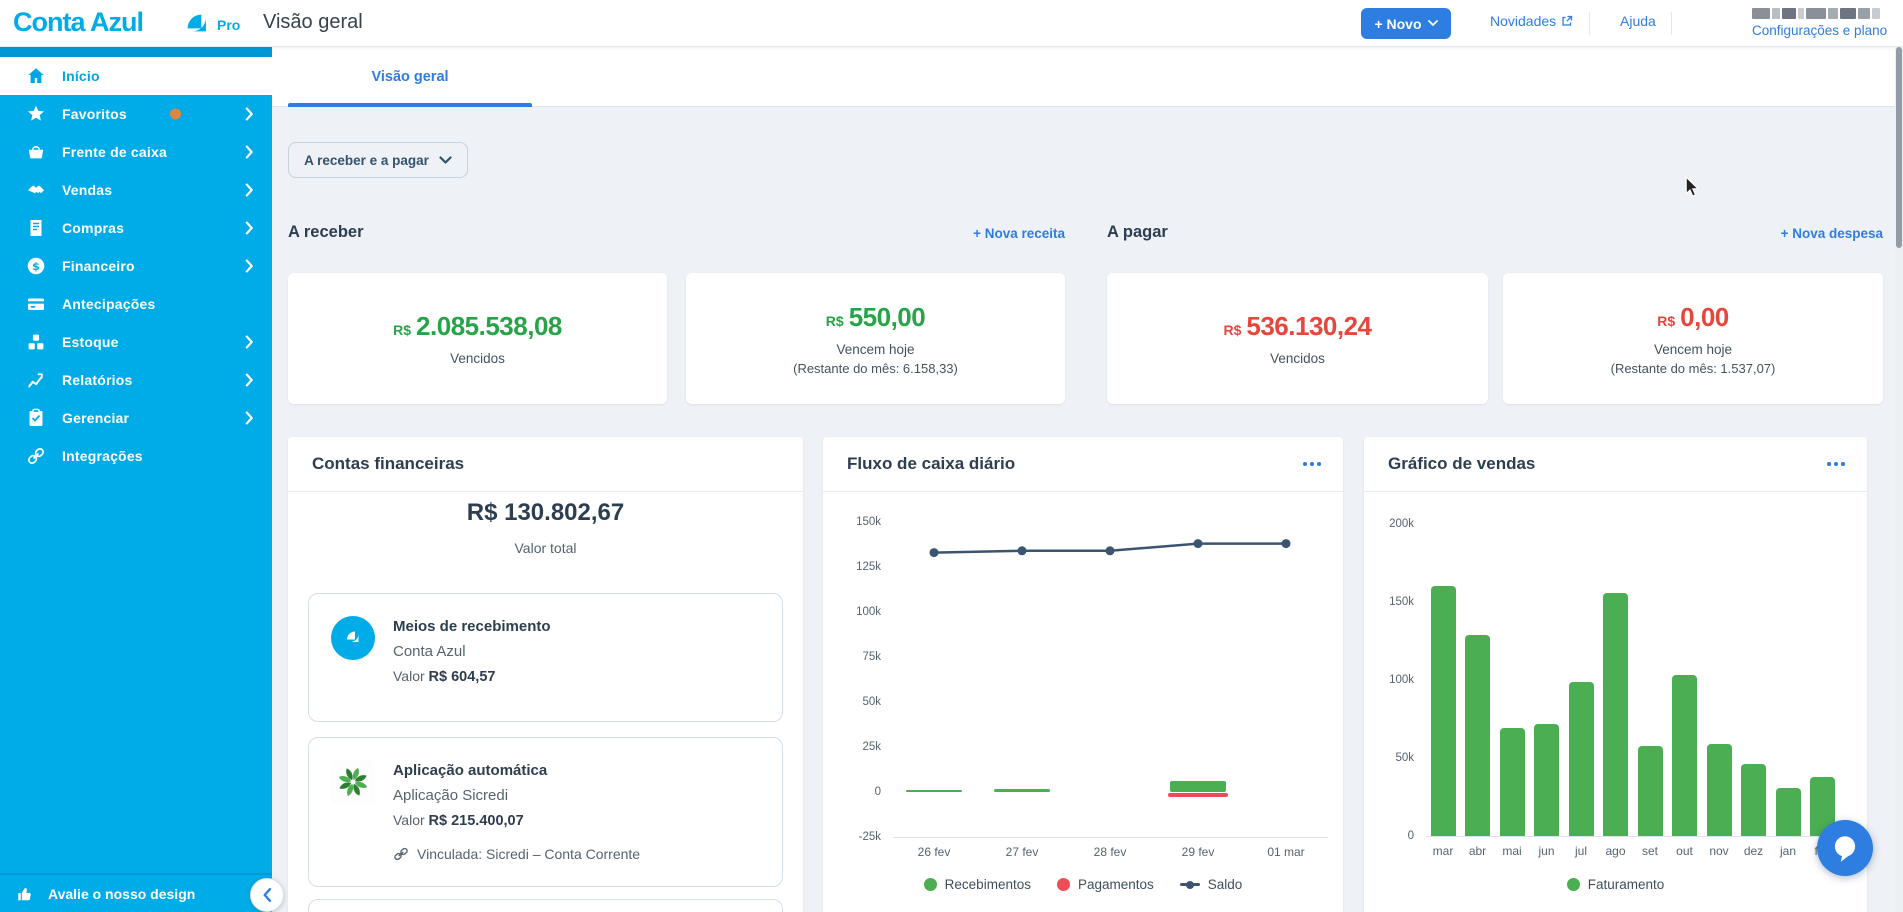 The width and height of the screenshot is (1903, 912). Describe the element at coordinates (136, 418) in the screenshot. I see `sidebar-item-gerenciar: Gerenciar` at that location.